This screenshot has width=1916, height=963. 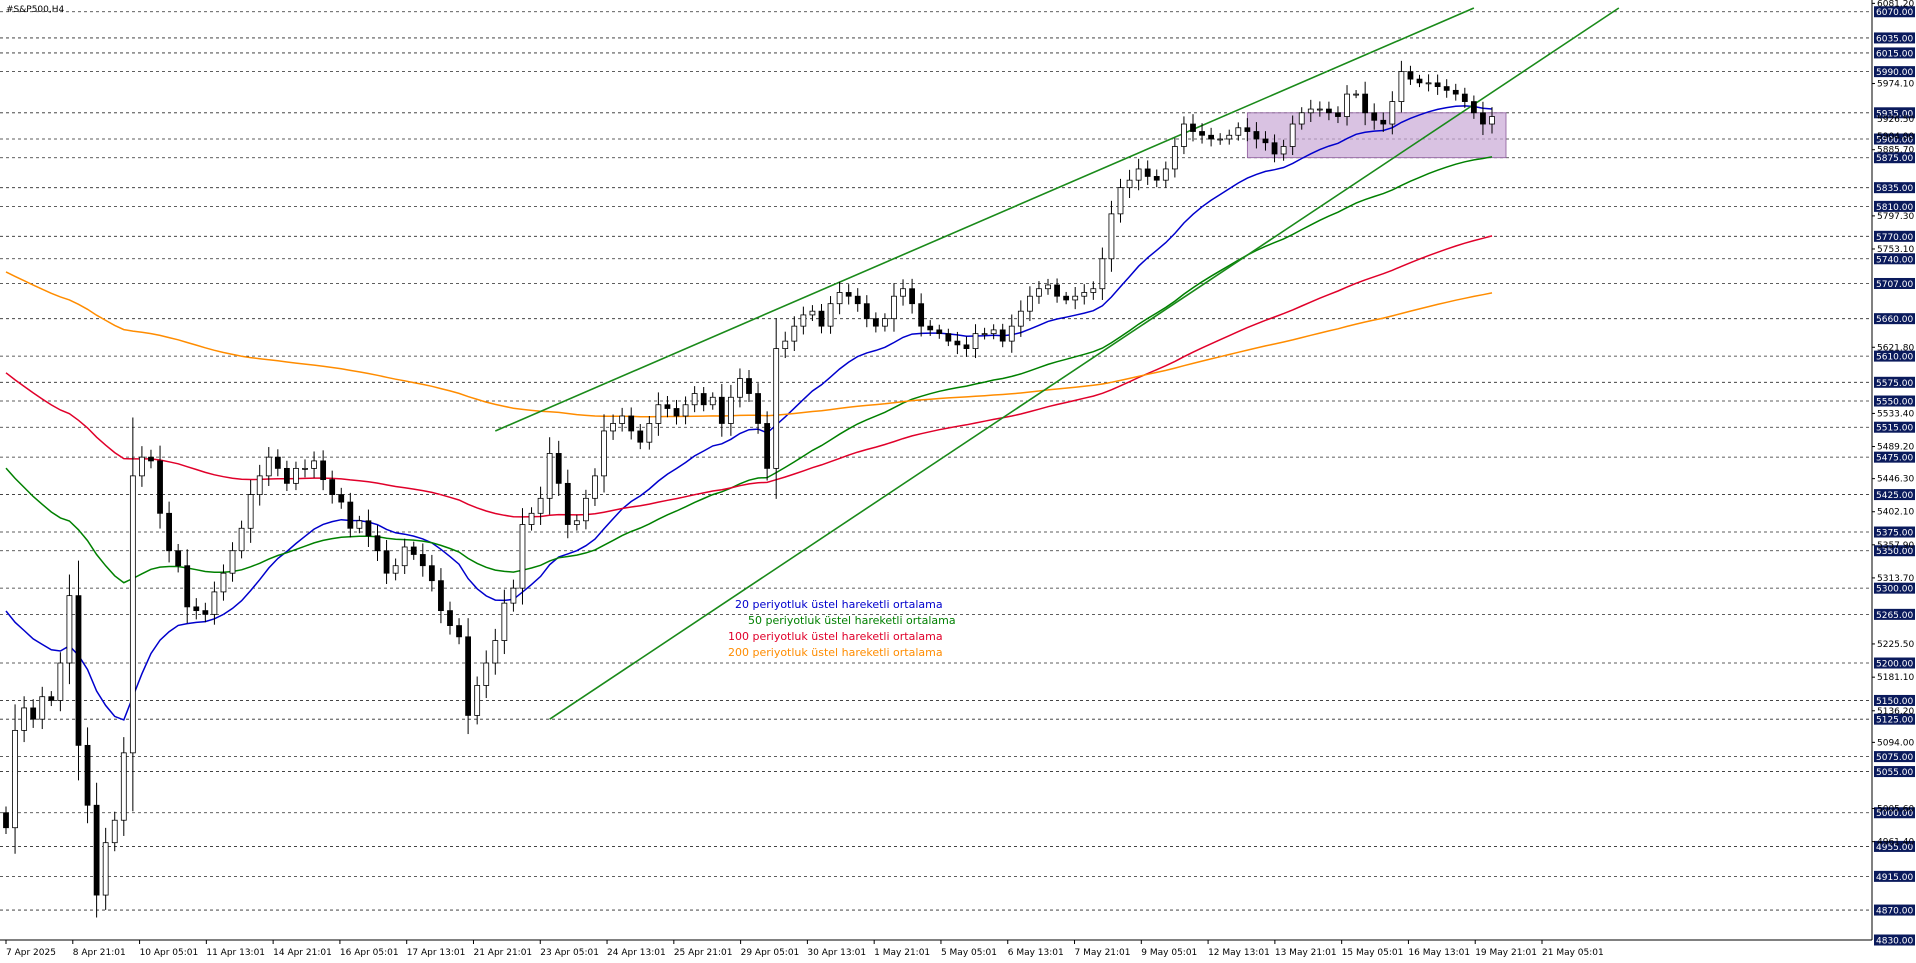 What do you see at coordinates (1895, 348) in the screenshot?
I see `y-tick-label: 5621.80` at bounding box center [1895, 348].